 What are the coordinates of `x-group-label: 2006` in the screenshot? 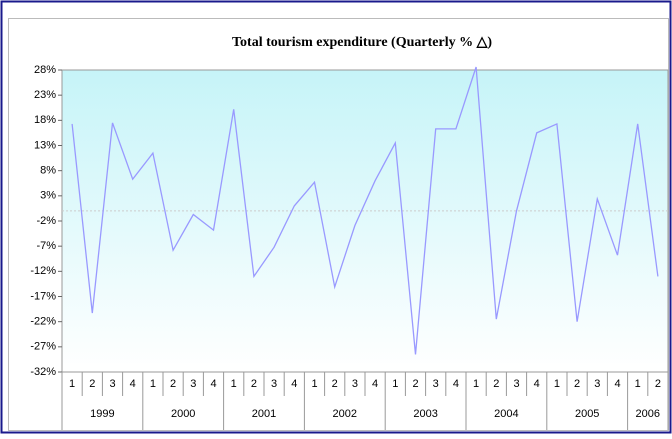 It's located at (648, 414).